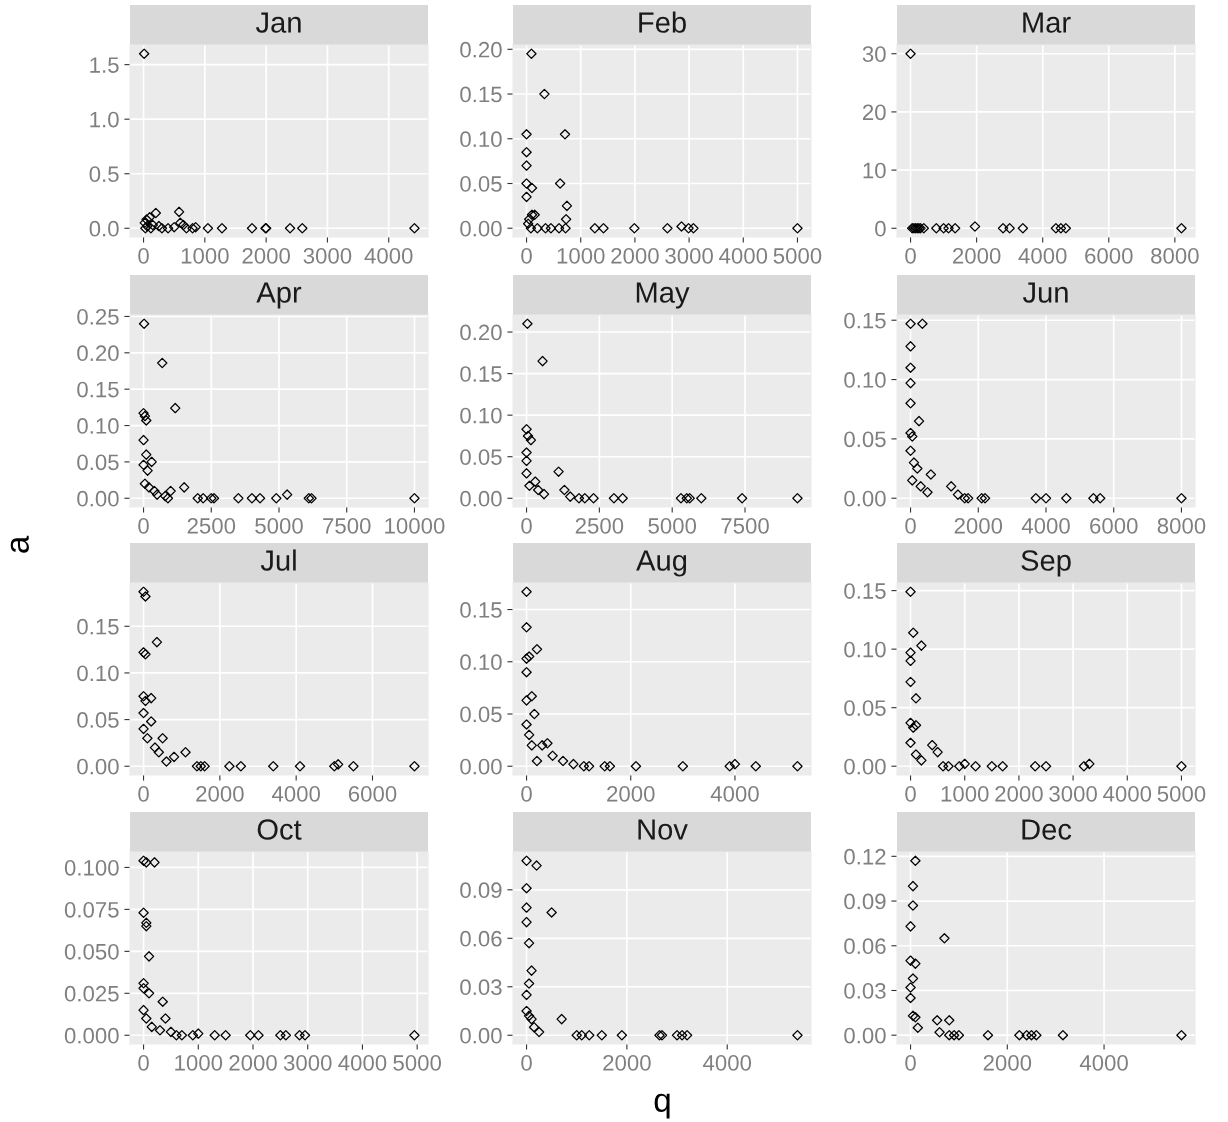  What do you see at coordinates (663, 295) in the screenshot?
I see `chart-title: May` at bounding box center [663, 295].